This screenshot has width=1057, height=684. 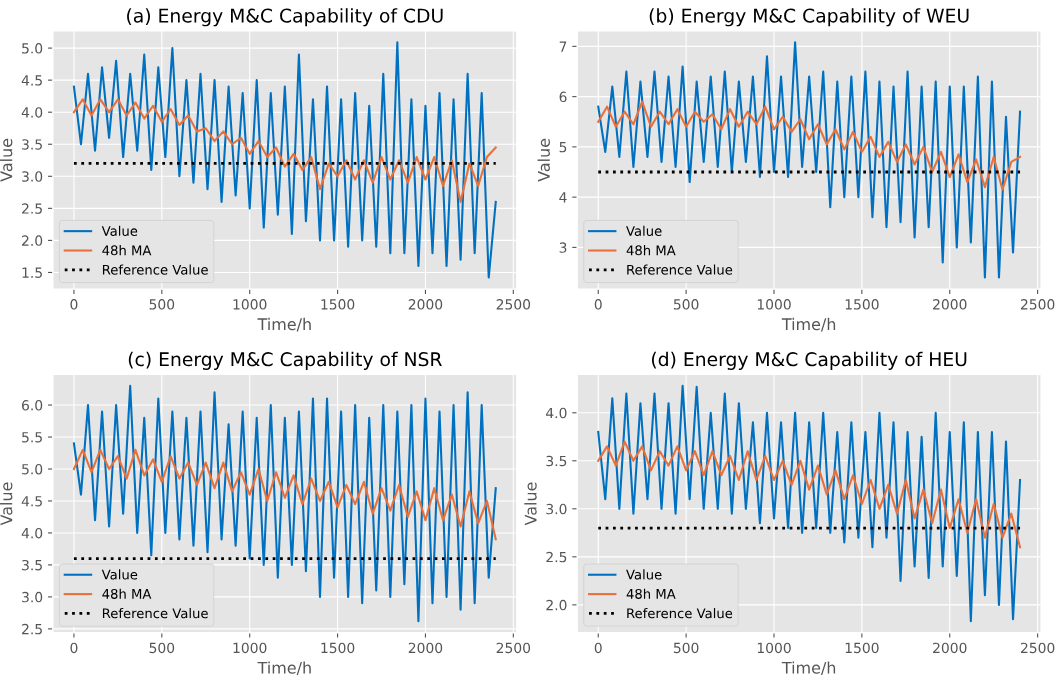 What do you see at coordinates (32, 437) in the screenshot?
I see `y-tick-label: 5.5` at bounding box center [32, 437].